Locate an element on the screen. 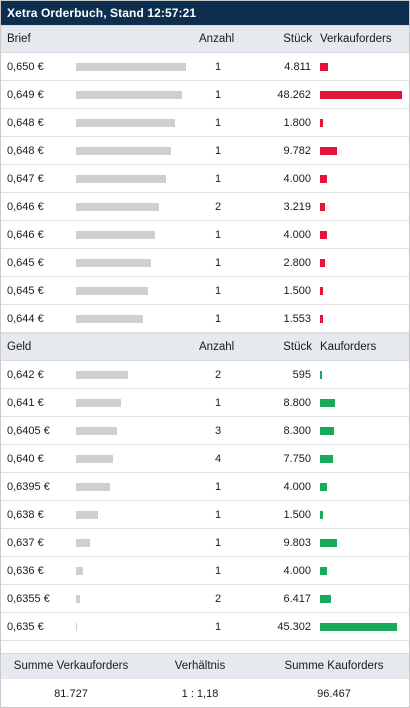 The width and height of the screenshot is (410, 708). ask-price: 0,646 € is located at coordinates (25, 207).